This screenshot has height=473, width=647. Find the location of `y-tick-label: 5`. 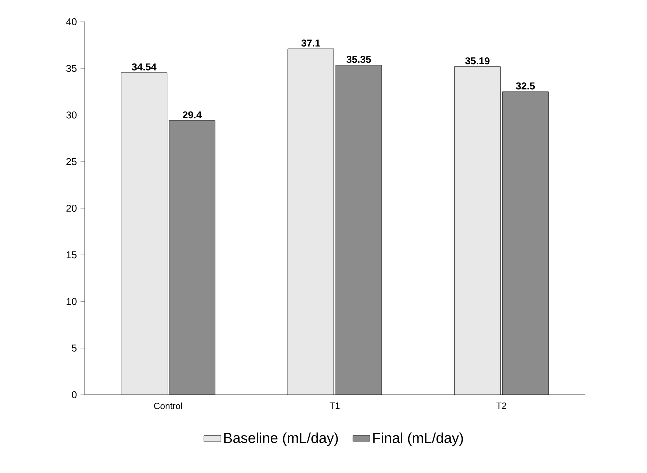

y-tick-label: 5 is located at coordinates (74, 348).